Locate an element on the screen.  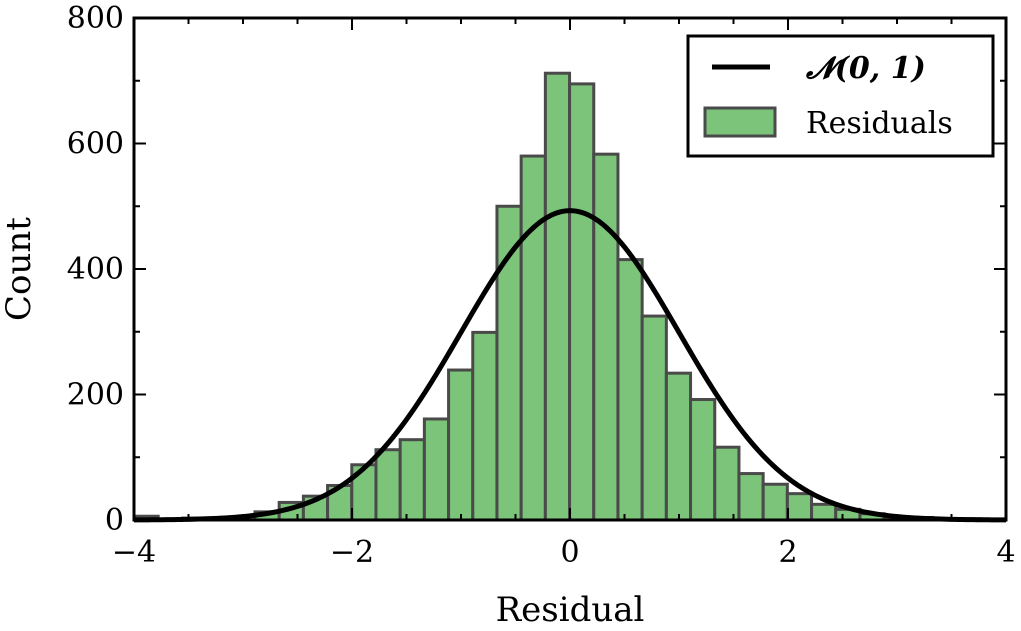
legend-bars-label: Residuals is located at coordinates (879, 123).